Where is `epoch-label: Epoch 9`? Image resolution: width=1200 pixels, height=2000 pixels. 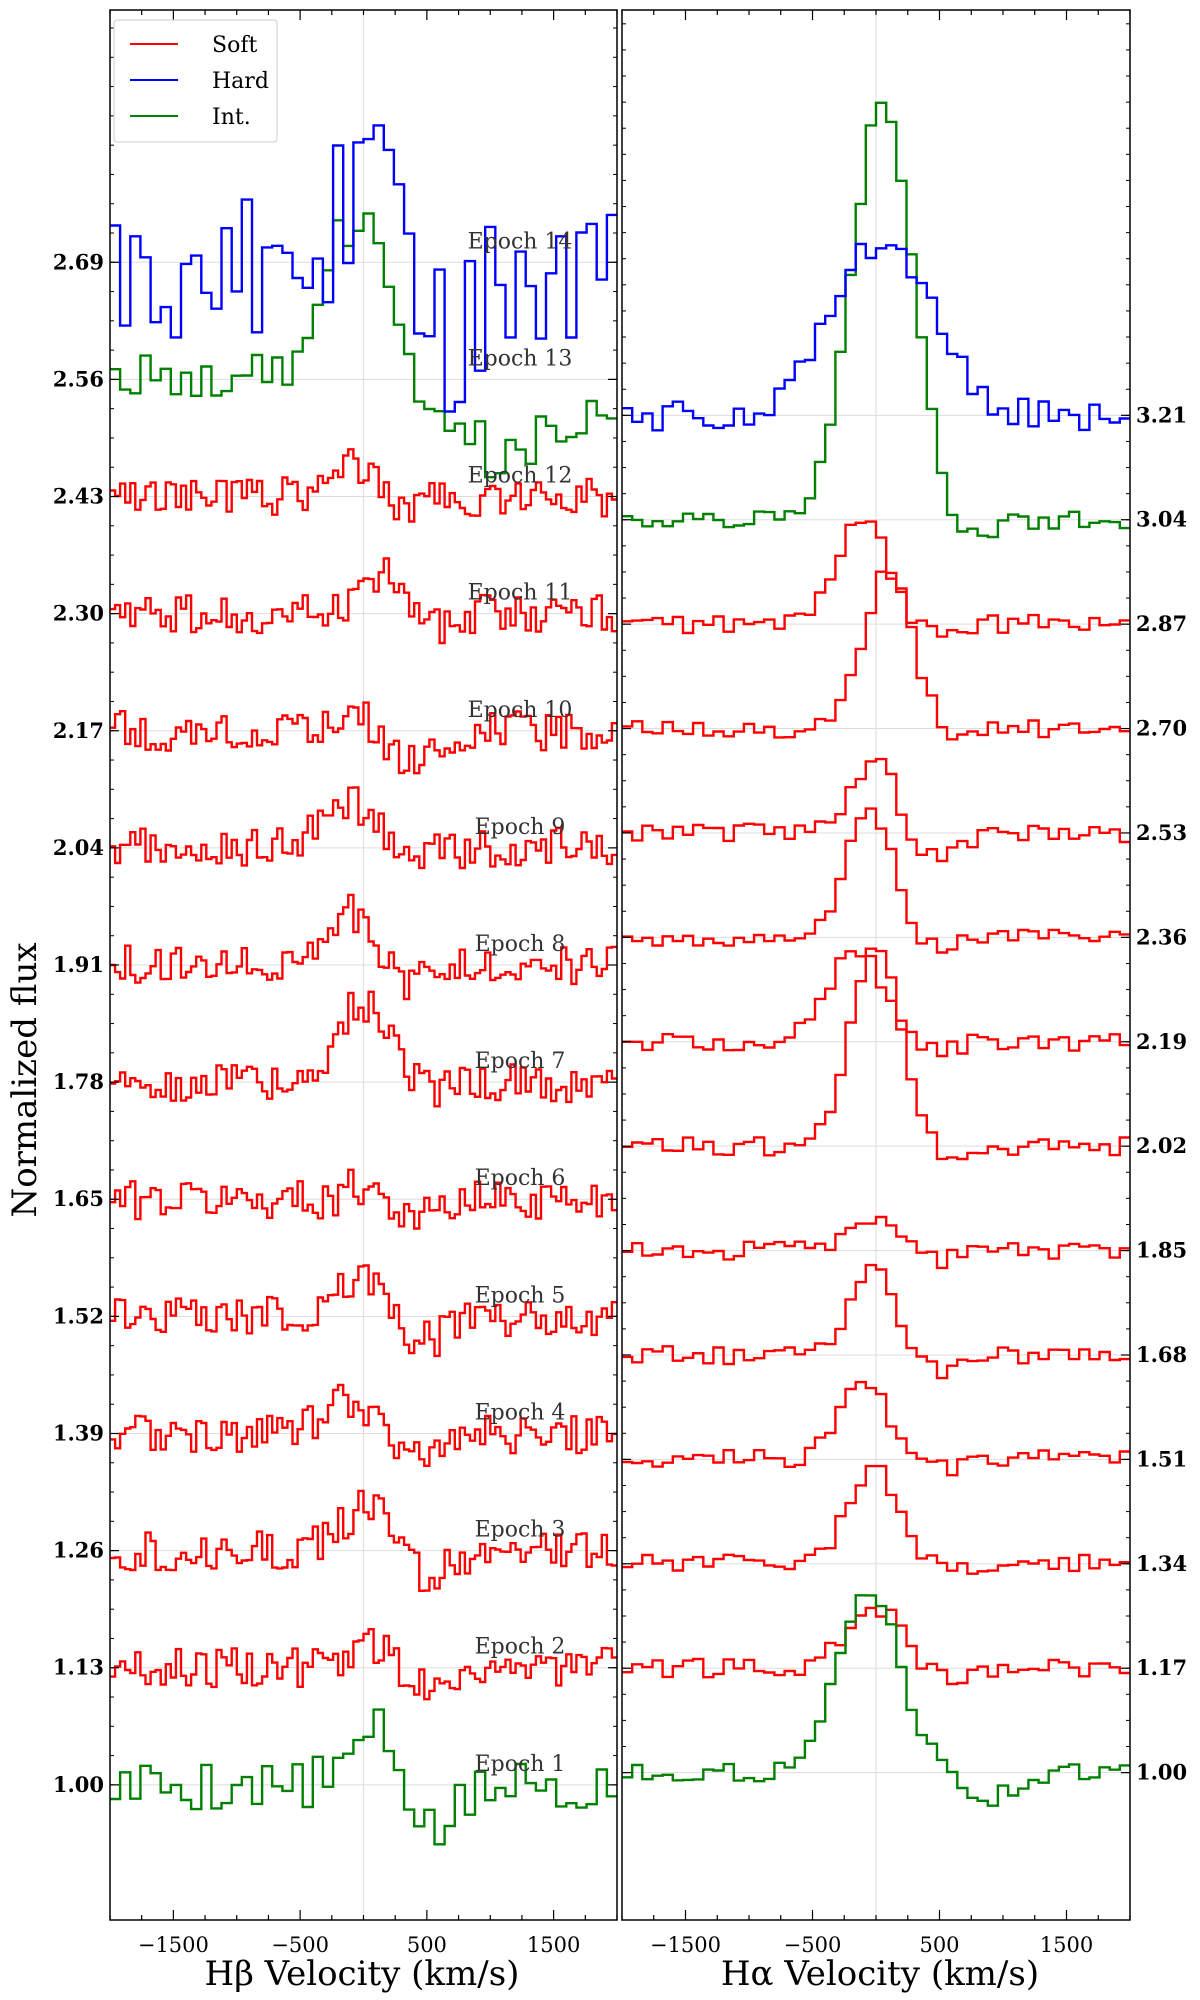 epoch-label: Epoch 9 is located at coordinates (520, 827).